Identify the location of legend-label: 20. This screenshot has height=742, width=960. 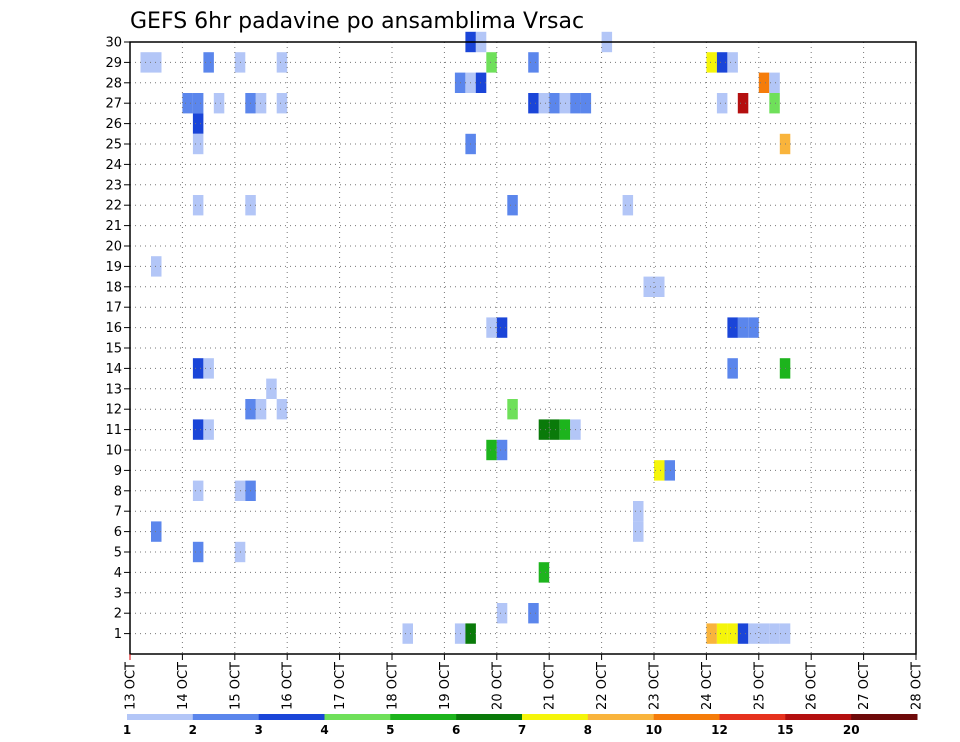
(851, 730).